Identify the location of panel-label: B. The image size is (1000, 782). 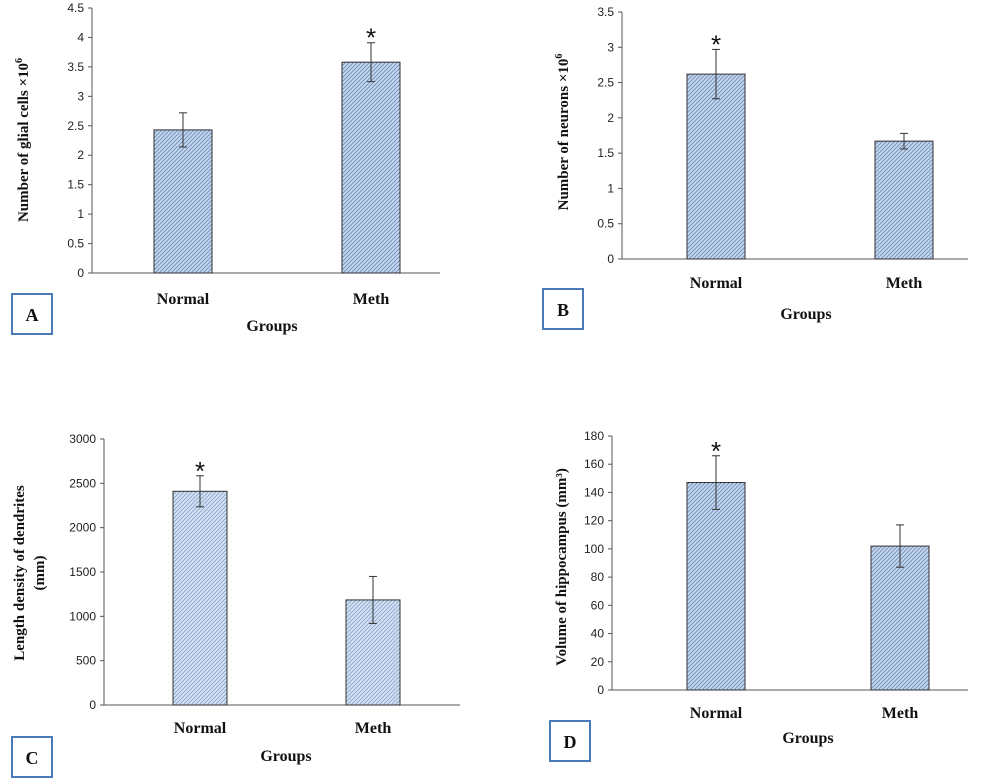
(563, 310).